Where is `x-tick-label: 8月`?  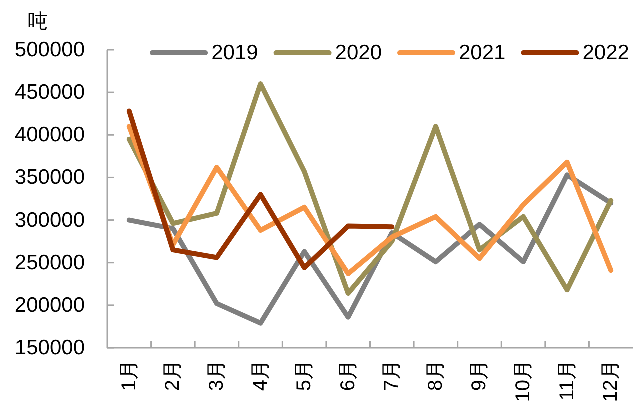 x-tick-label: 8月 is located at coordinates (435, 376).